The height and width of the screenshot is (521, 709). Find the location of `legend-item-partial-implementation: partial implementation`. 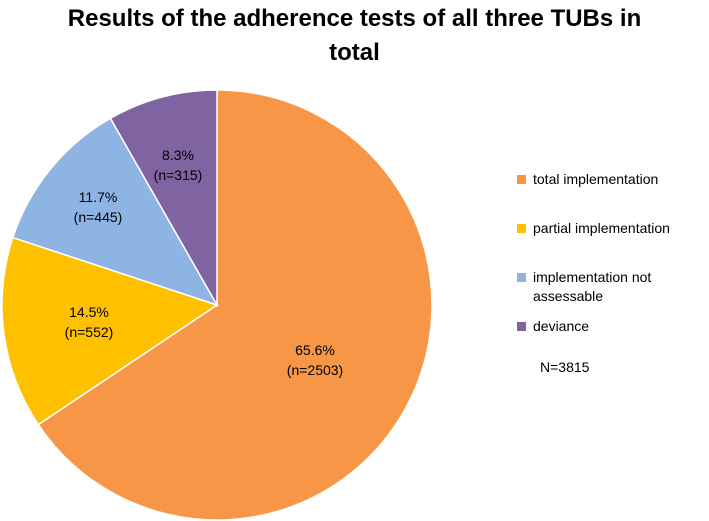

legend-item-partial-implementation: partial implementation is located at coordinates (593, 228).